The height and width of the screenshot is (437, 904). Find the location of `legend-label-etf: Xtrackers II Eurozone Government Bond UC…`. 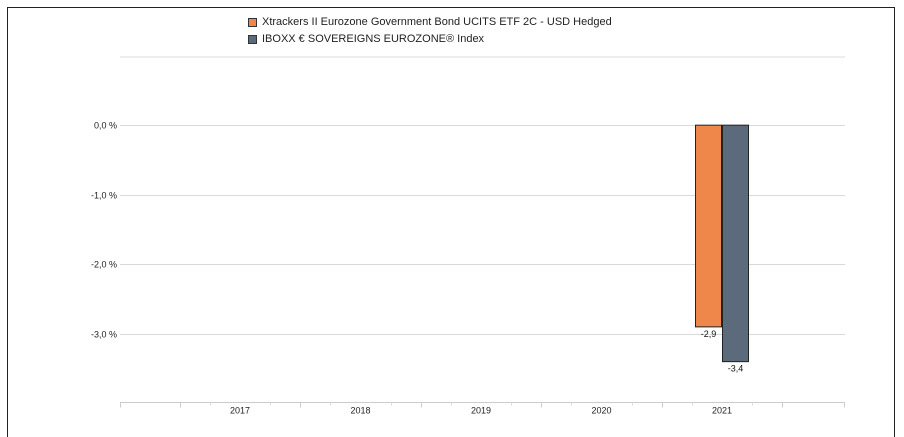

legend-label-etf: Xtrackers II Eurozone Government Bond UC… is located at coordinates (437, 22).